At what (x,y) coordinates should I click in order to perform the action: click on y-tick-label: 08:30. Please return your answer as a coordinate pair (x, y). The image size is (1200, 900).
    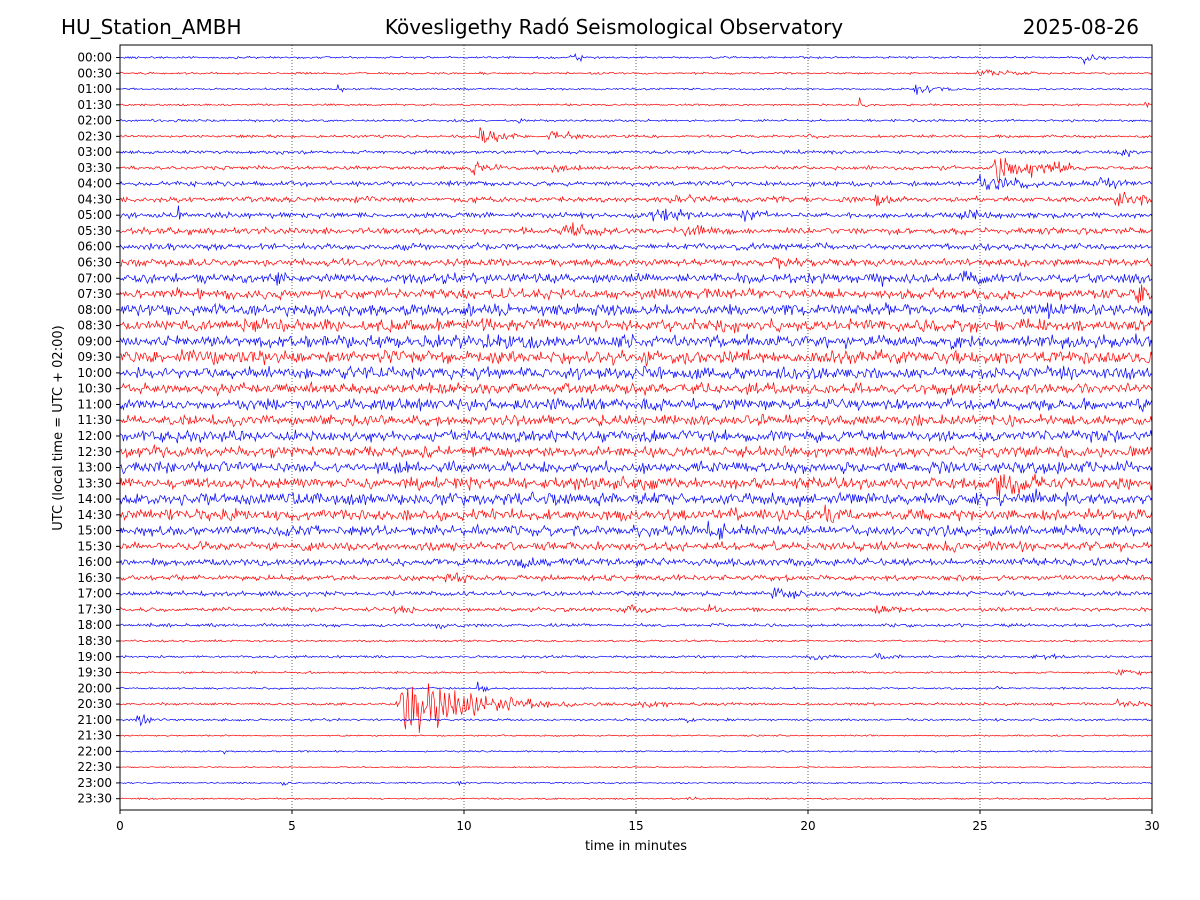
    Looking at the image, I should click on (94, 326).